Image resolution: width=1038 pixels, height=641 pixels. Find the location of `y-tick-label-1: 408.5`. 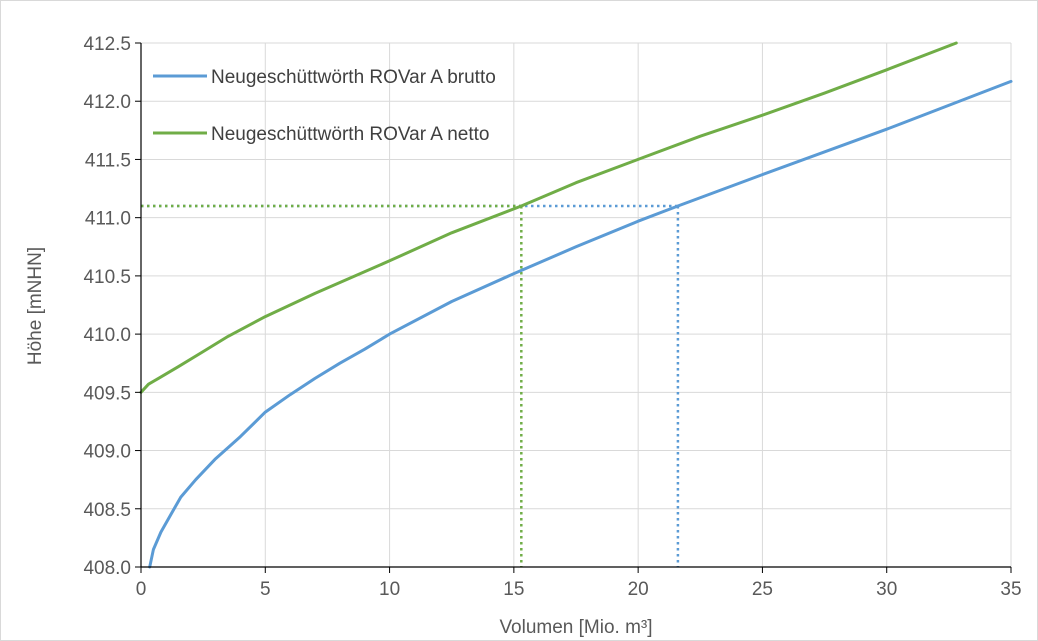

y-tick-label-1: 408.5 is located at coordinates (107, 510).